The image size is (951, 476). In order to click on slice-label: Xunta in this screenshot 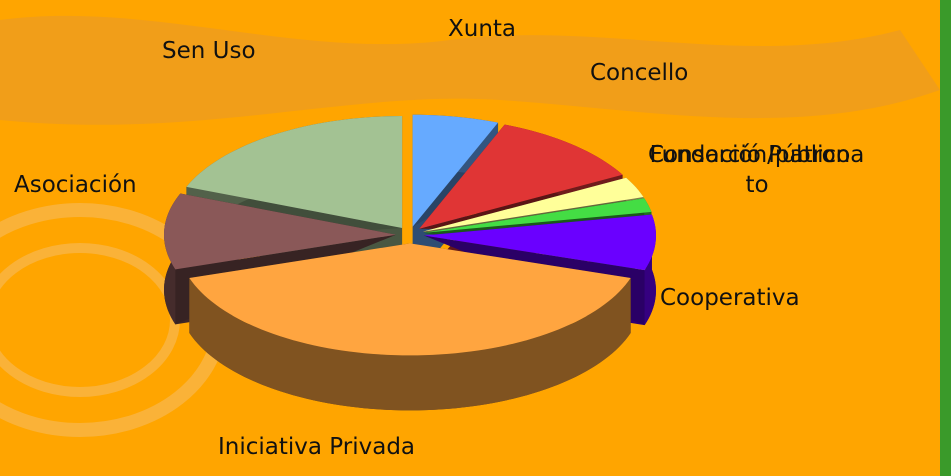, I will do `click(482, 29)`.